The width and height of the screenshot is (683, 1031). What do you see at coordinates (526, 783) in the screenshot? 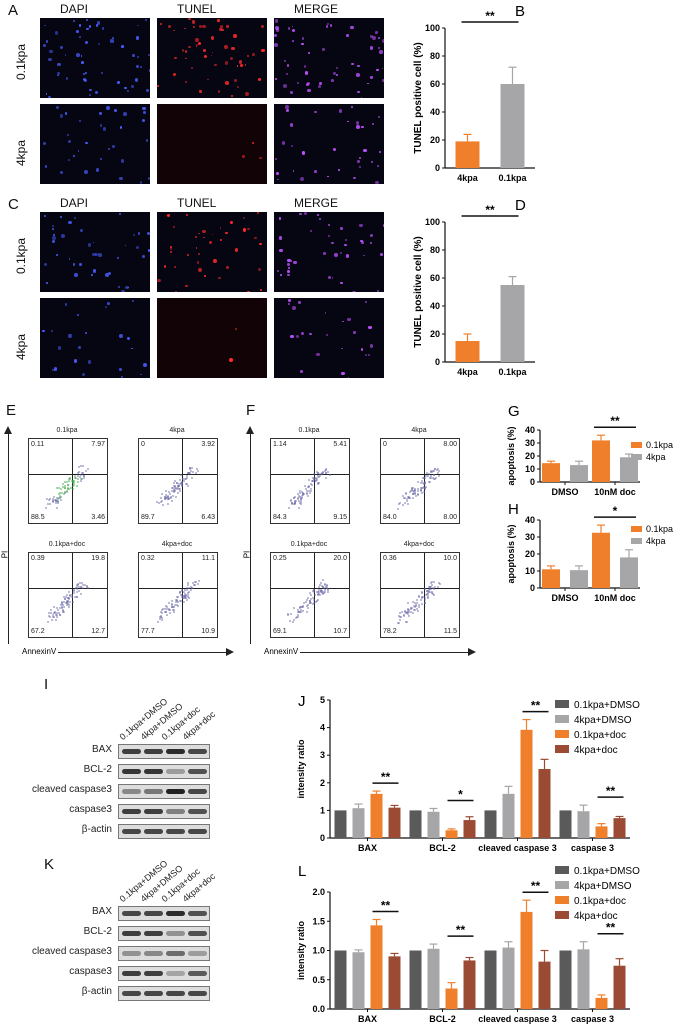
I see `bar-0-1kpa-doc` at bounding box center [526, 783].